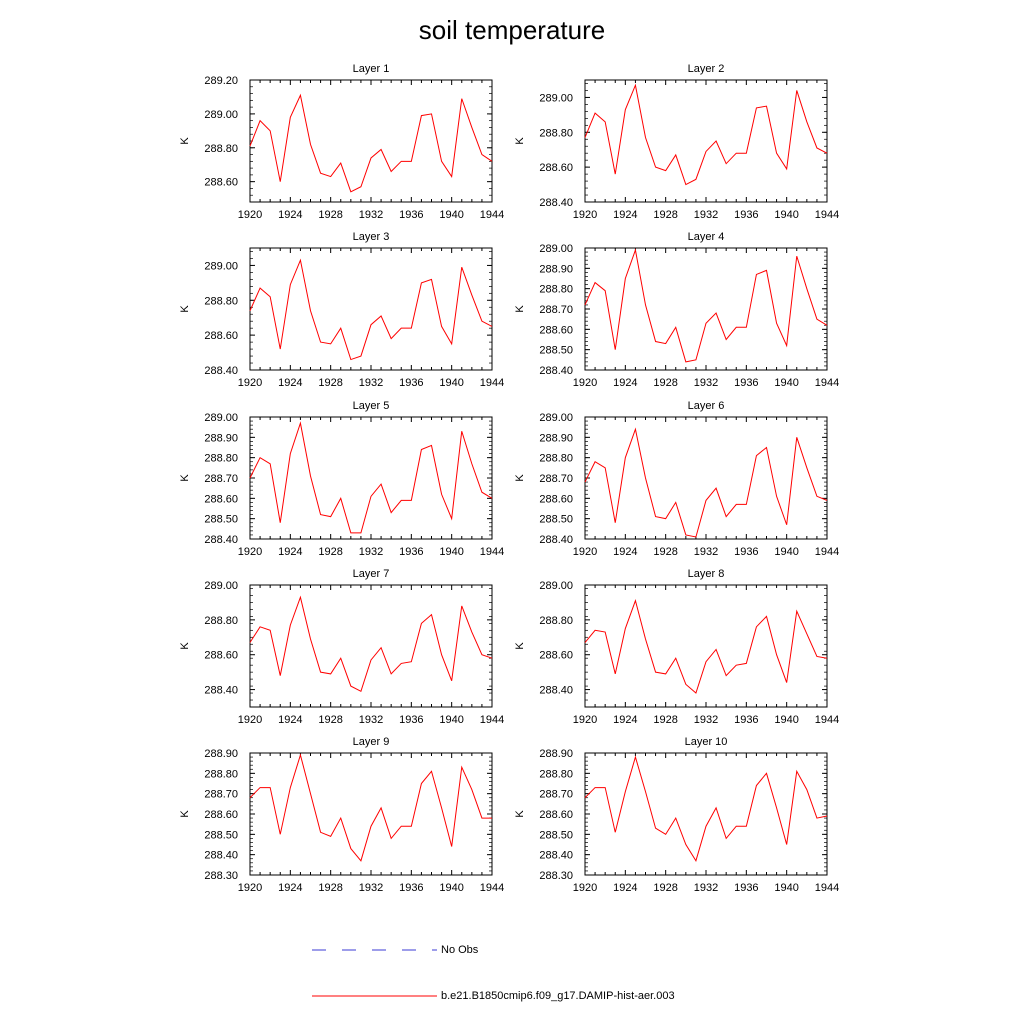  What do you see at coordinates (221, 876) in the screenshot?
I see `y-tick-label: 288.30` at bounding box center [221, 876].